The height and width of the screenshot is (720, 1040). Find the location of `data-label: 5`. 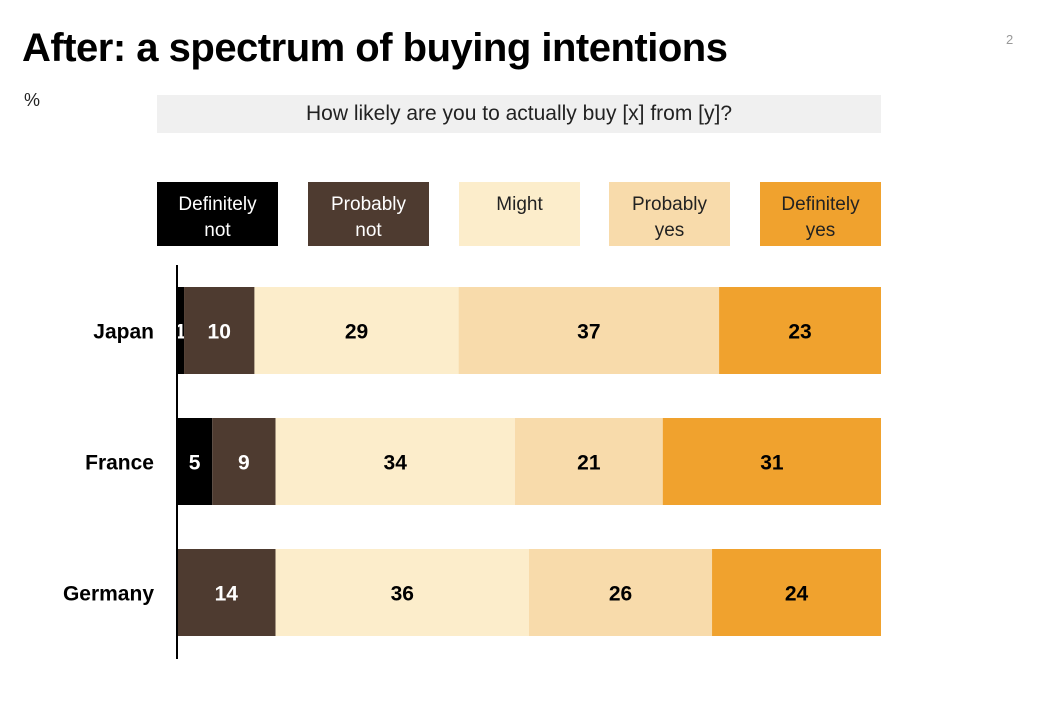

data-label: 5 is located at coordinates (195, 463).